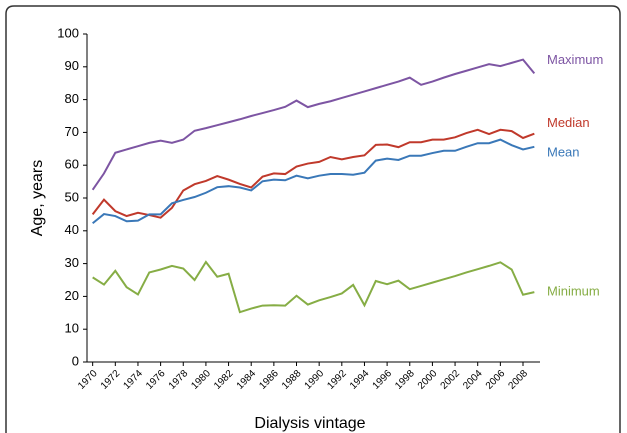 This screenshot has height=433, width=627. Describe the element at coordinates (72, 98) in the screenshot. I see `y-tick-label: 80` at that location.